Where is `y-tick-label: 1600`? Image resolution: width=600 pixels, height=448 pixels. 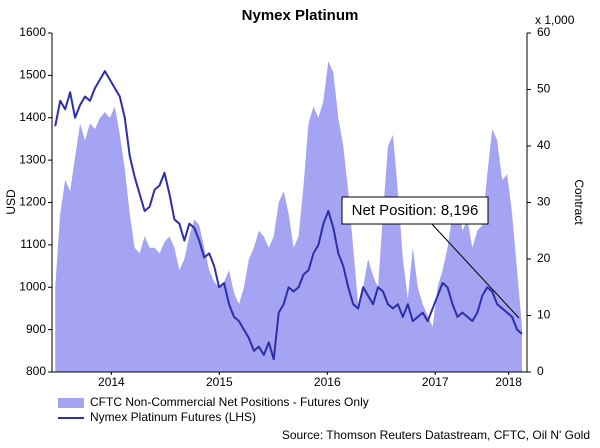 y-tick-label: 1600 is located at coordinates (32, 32).